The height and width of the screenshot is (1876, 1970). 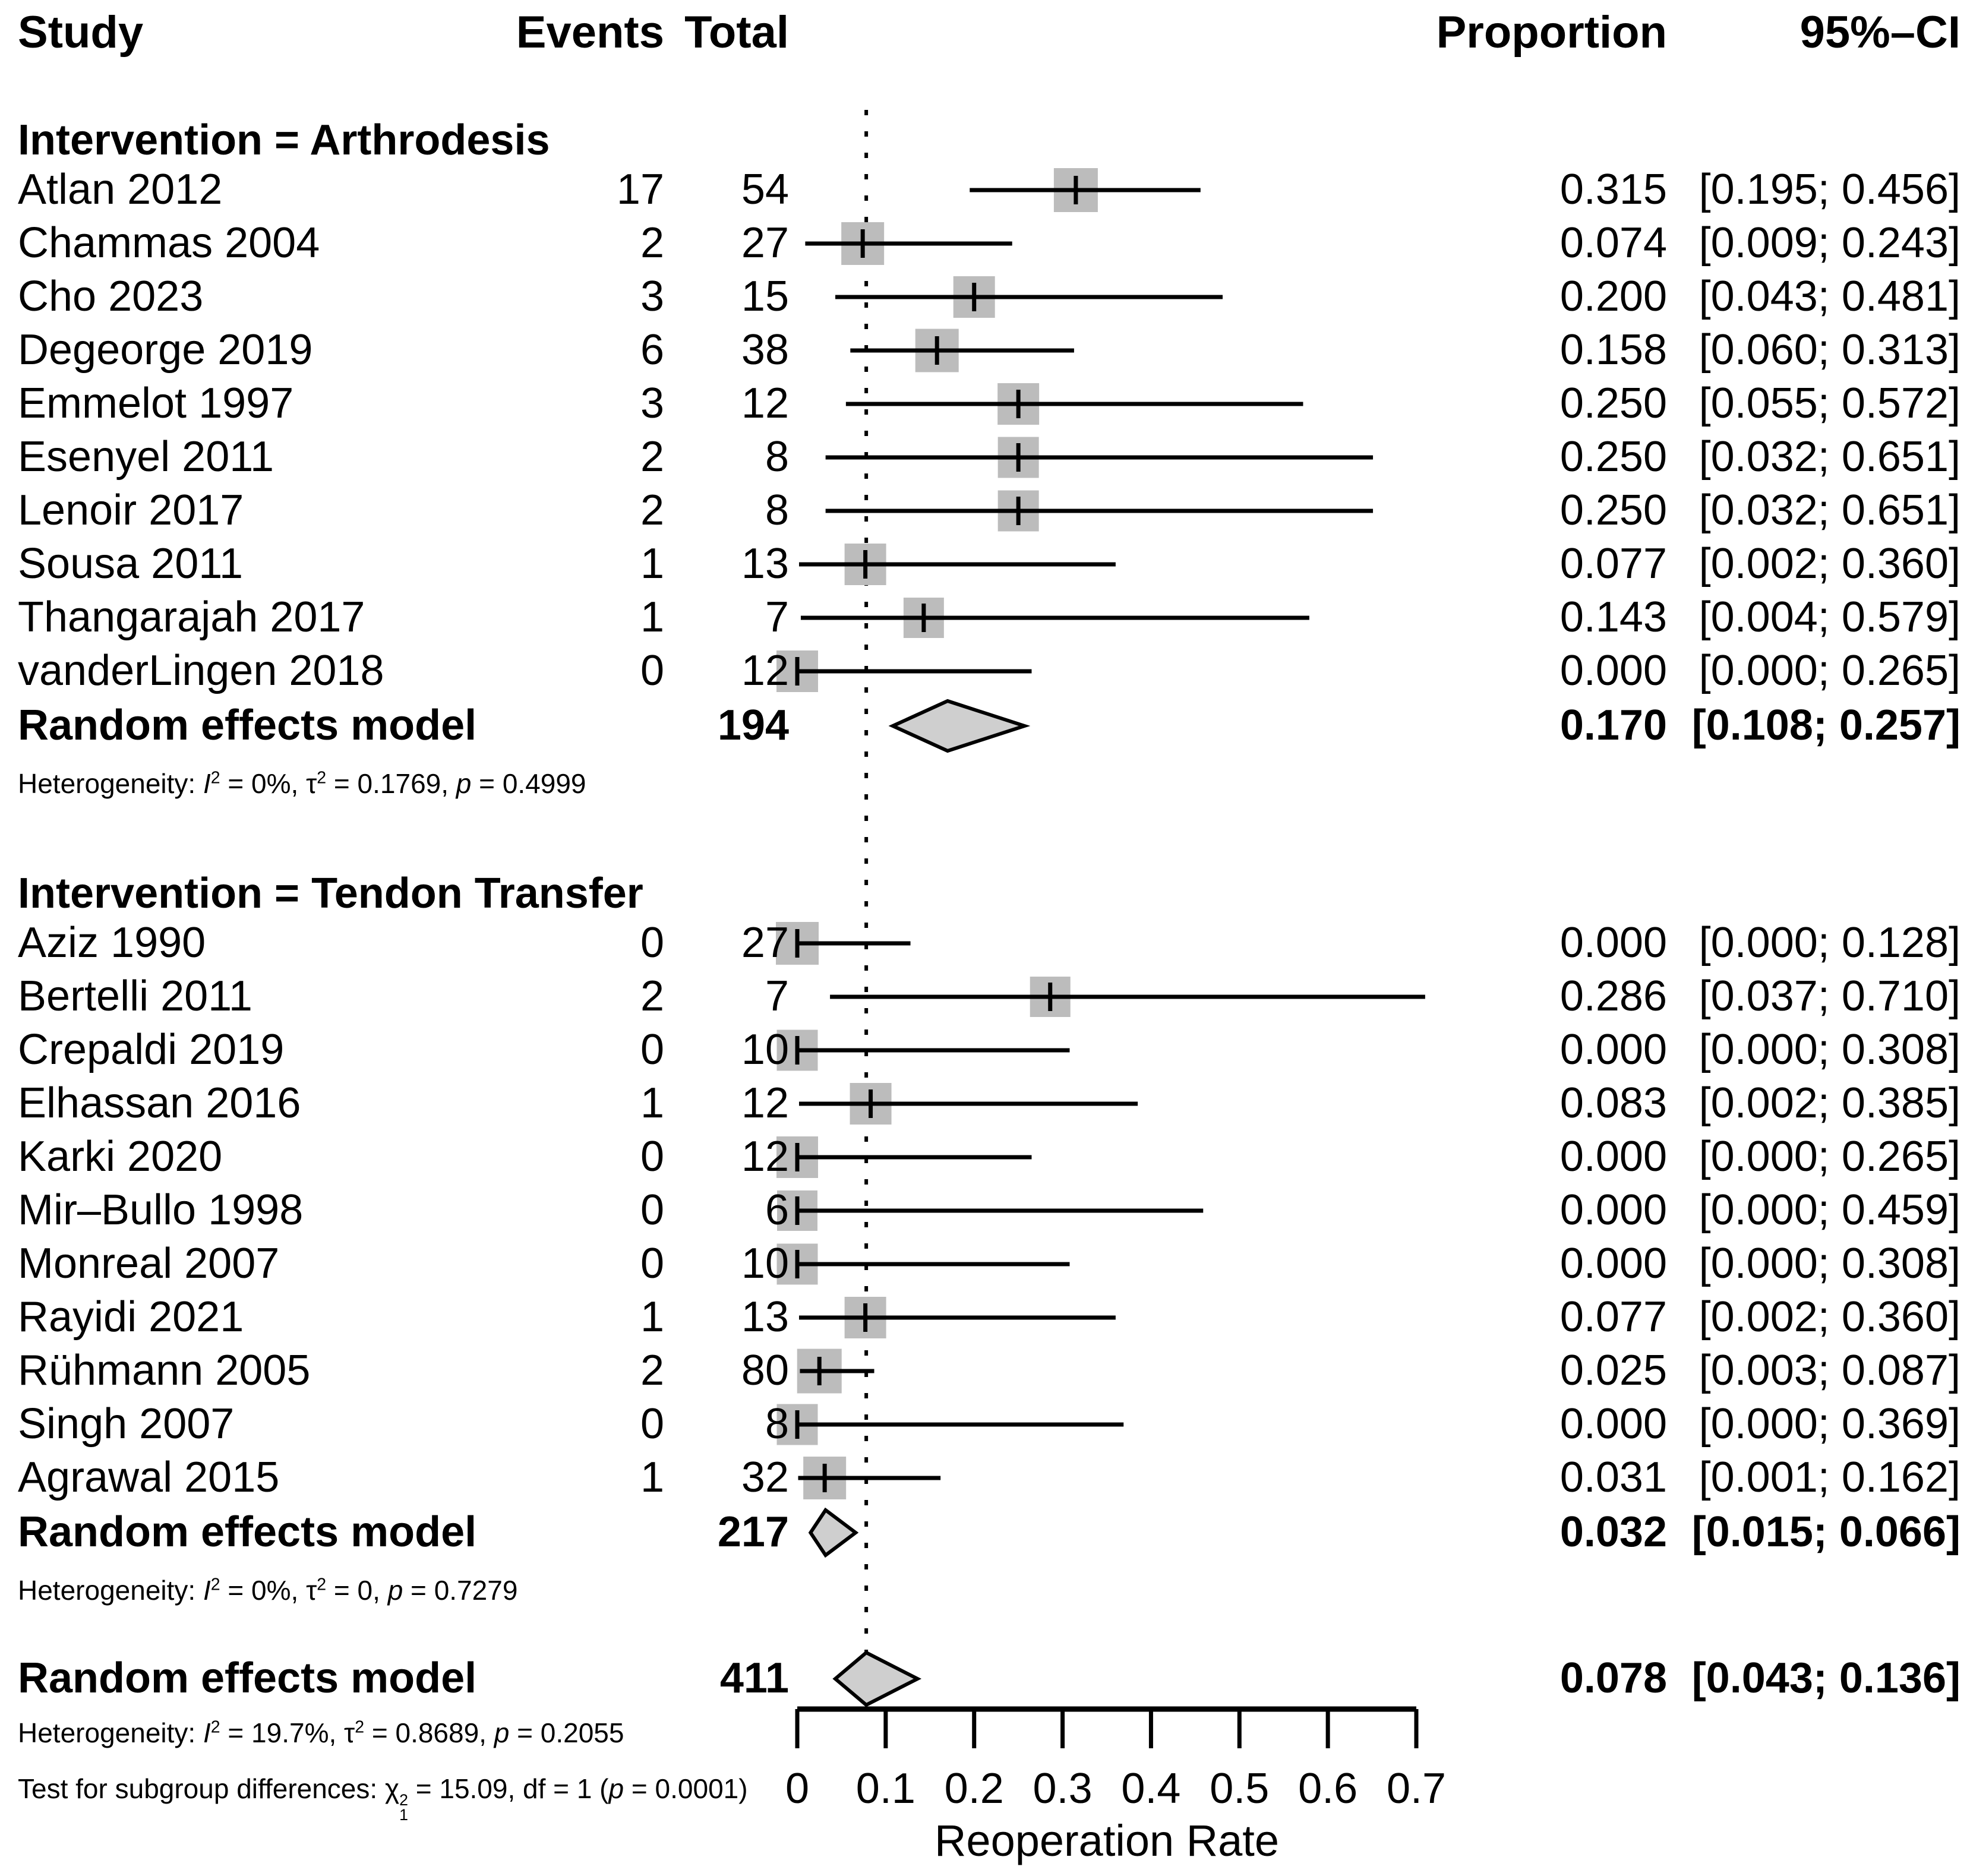 What do you see at coordinates (1613, 296) in the screenshot?
I see `proportion-value: 0.200` at bounding box center [1613, 296].